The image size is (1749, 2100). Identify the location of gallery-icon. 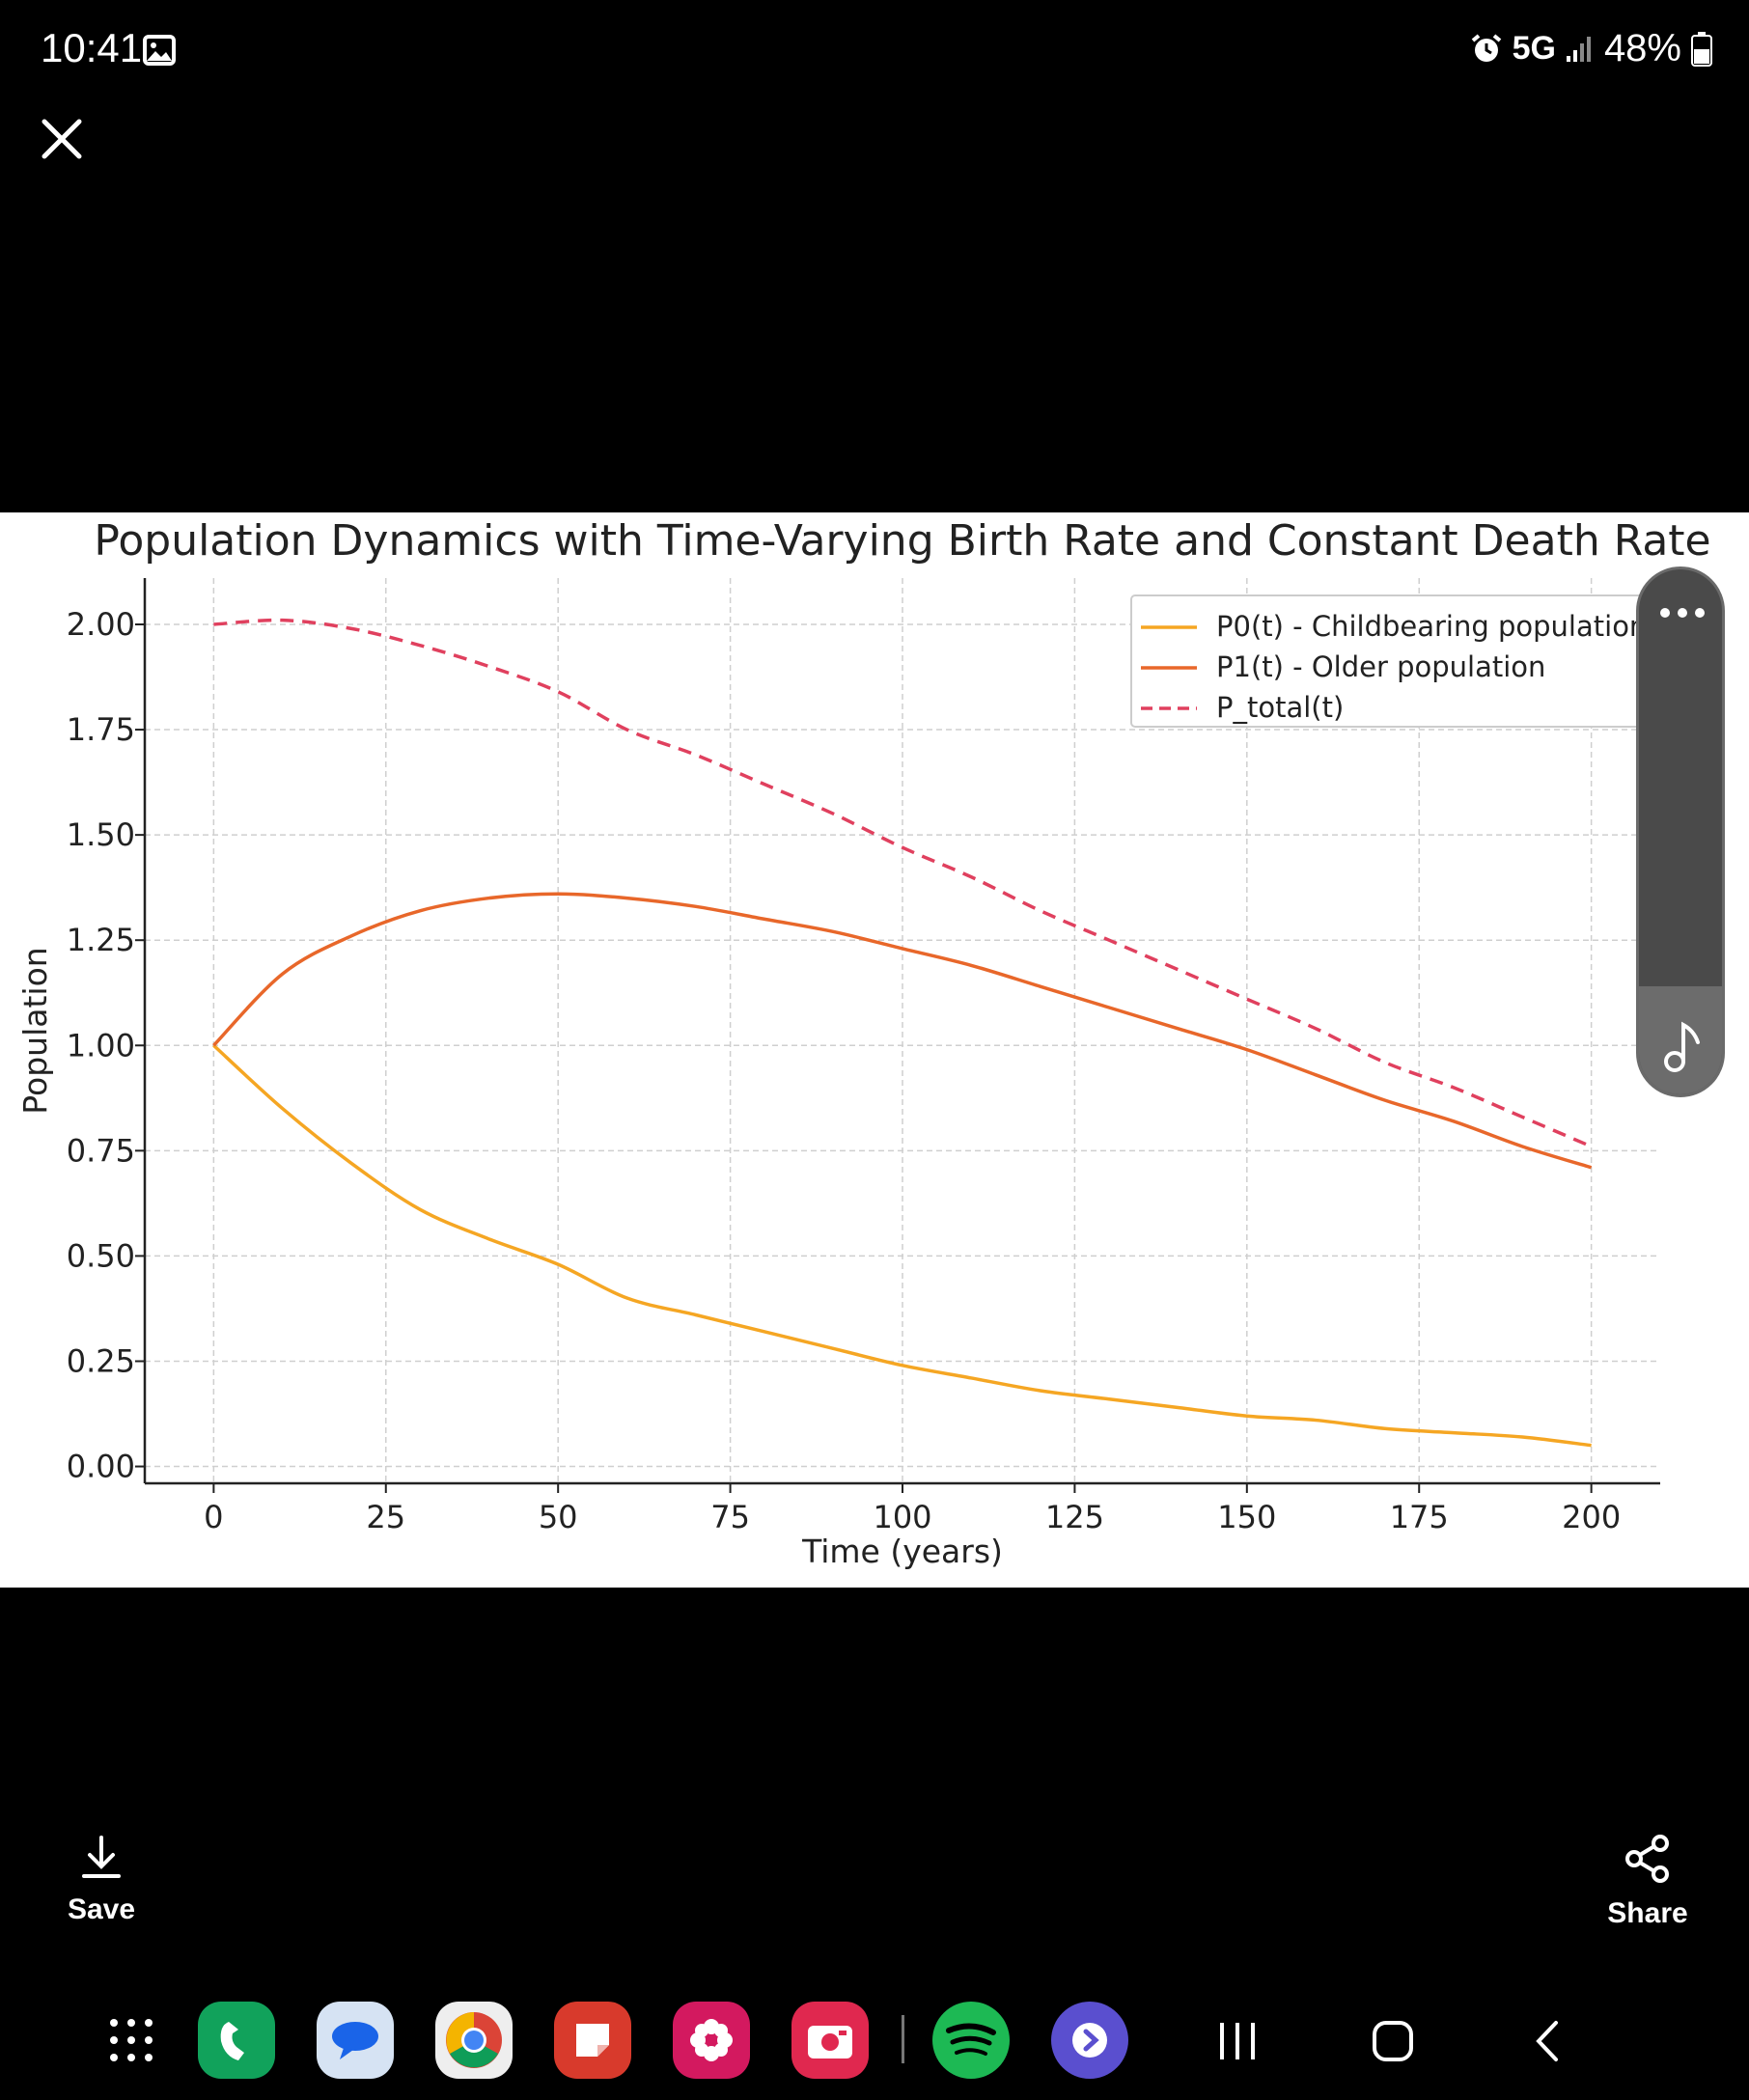
(159, 50).